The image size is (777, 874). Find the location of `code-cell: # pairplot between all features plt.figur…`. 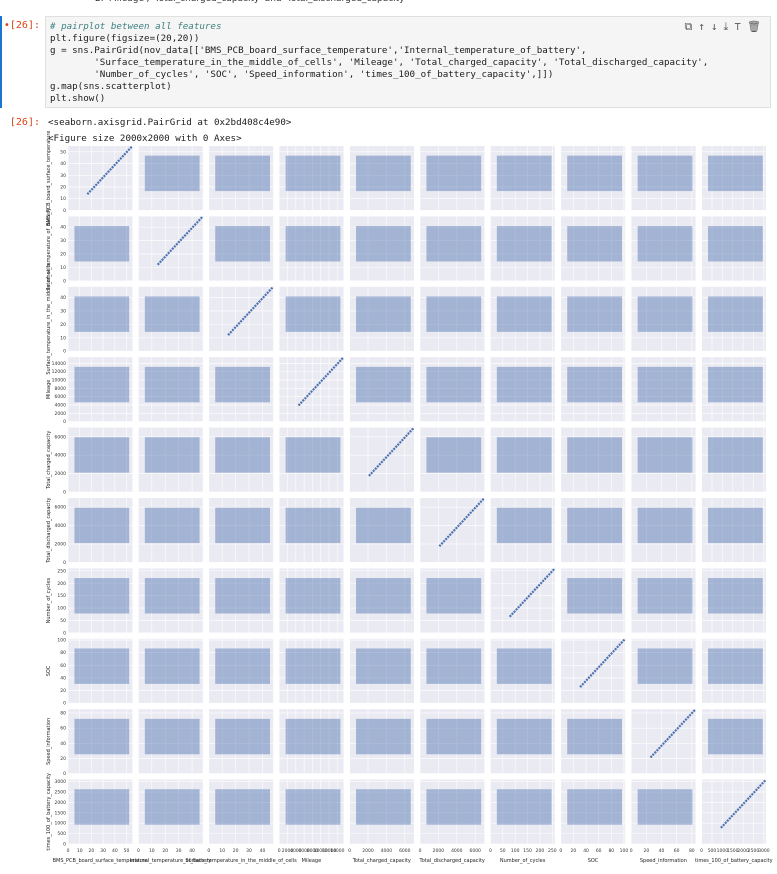

code-cell: # pairplot between all features plt.figur… is located at coordinates (408, 62).